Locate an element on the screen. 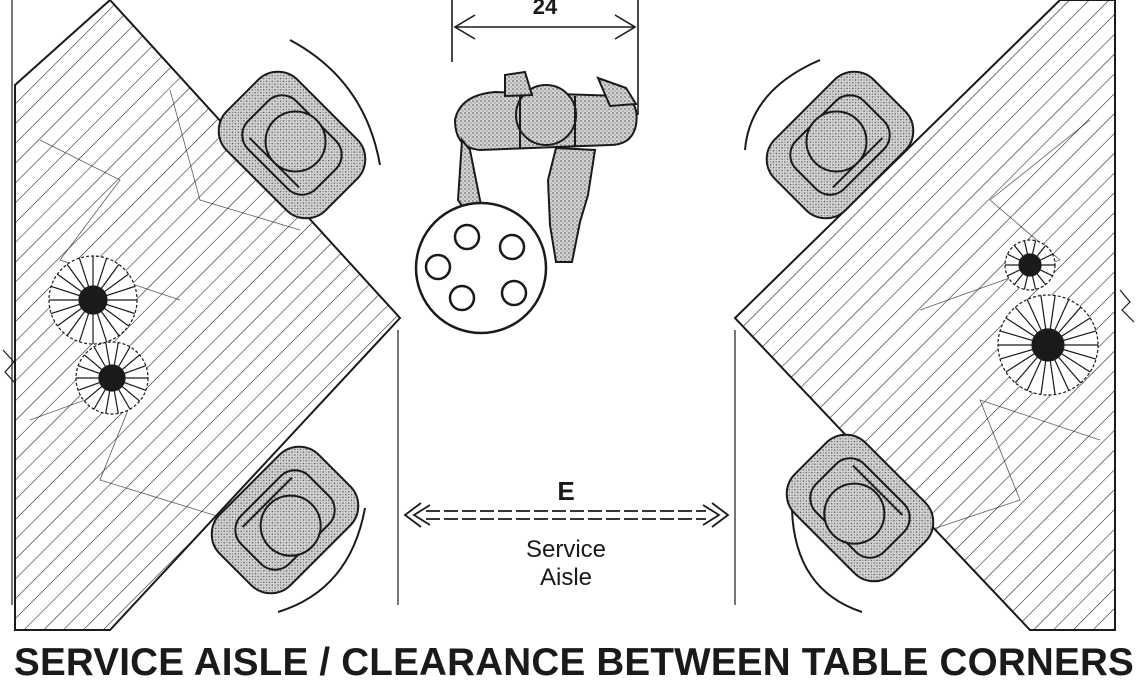  aisle-label-line2: Aisle is located at coordinates (566, 577).